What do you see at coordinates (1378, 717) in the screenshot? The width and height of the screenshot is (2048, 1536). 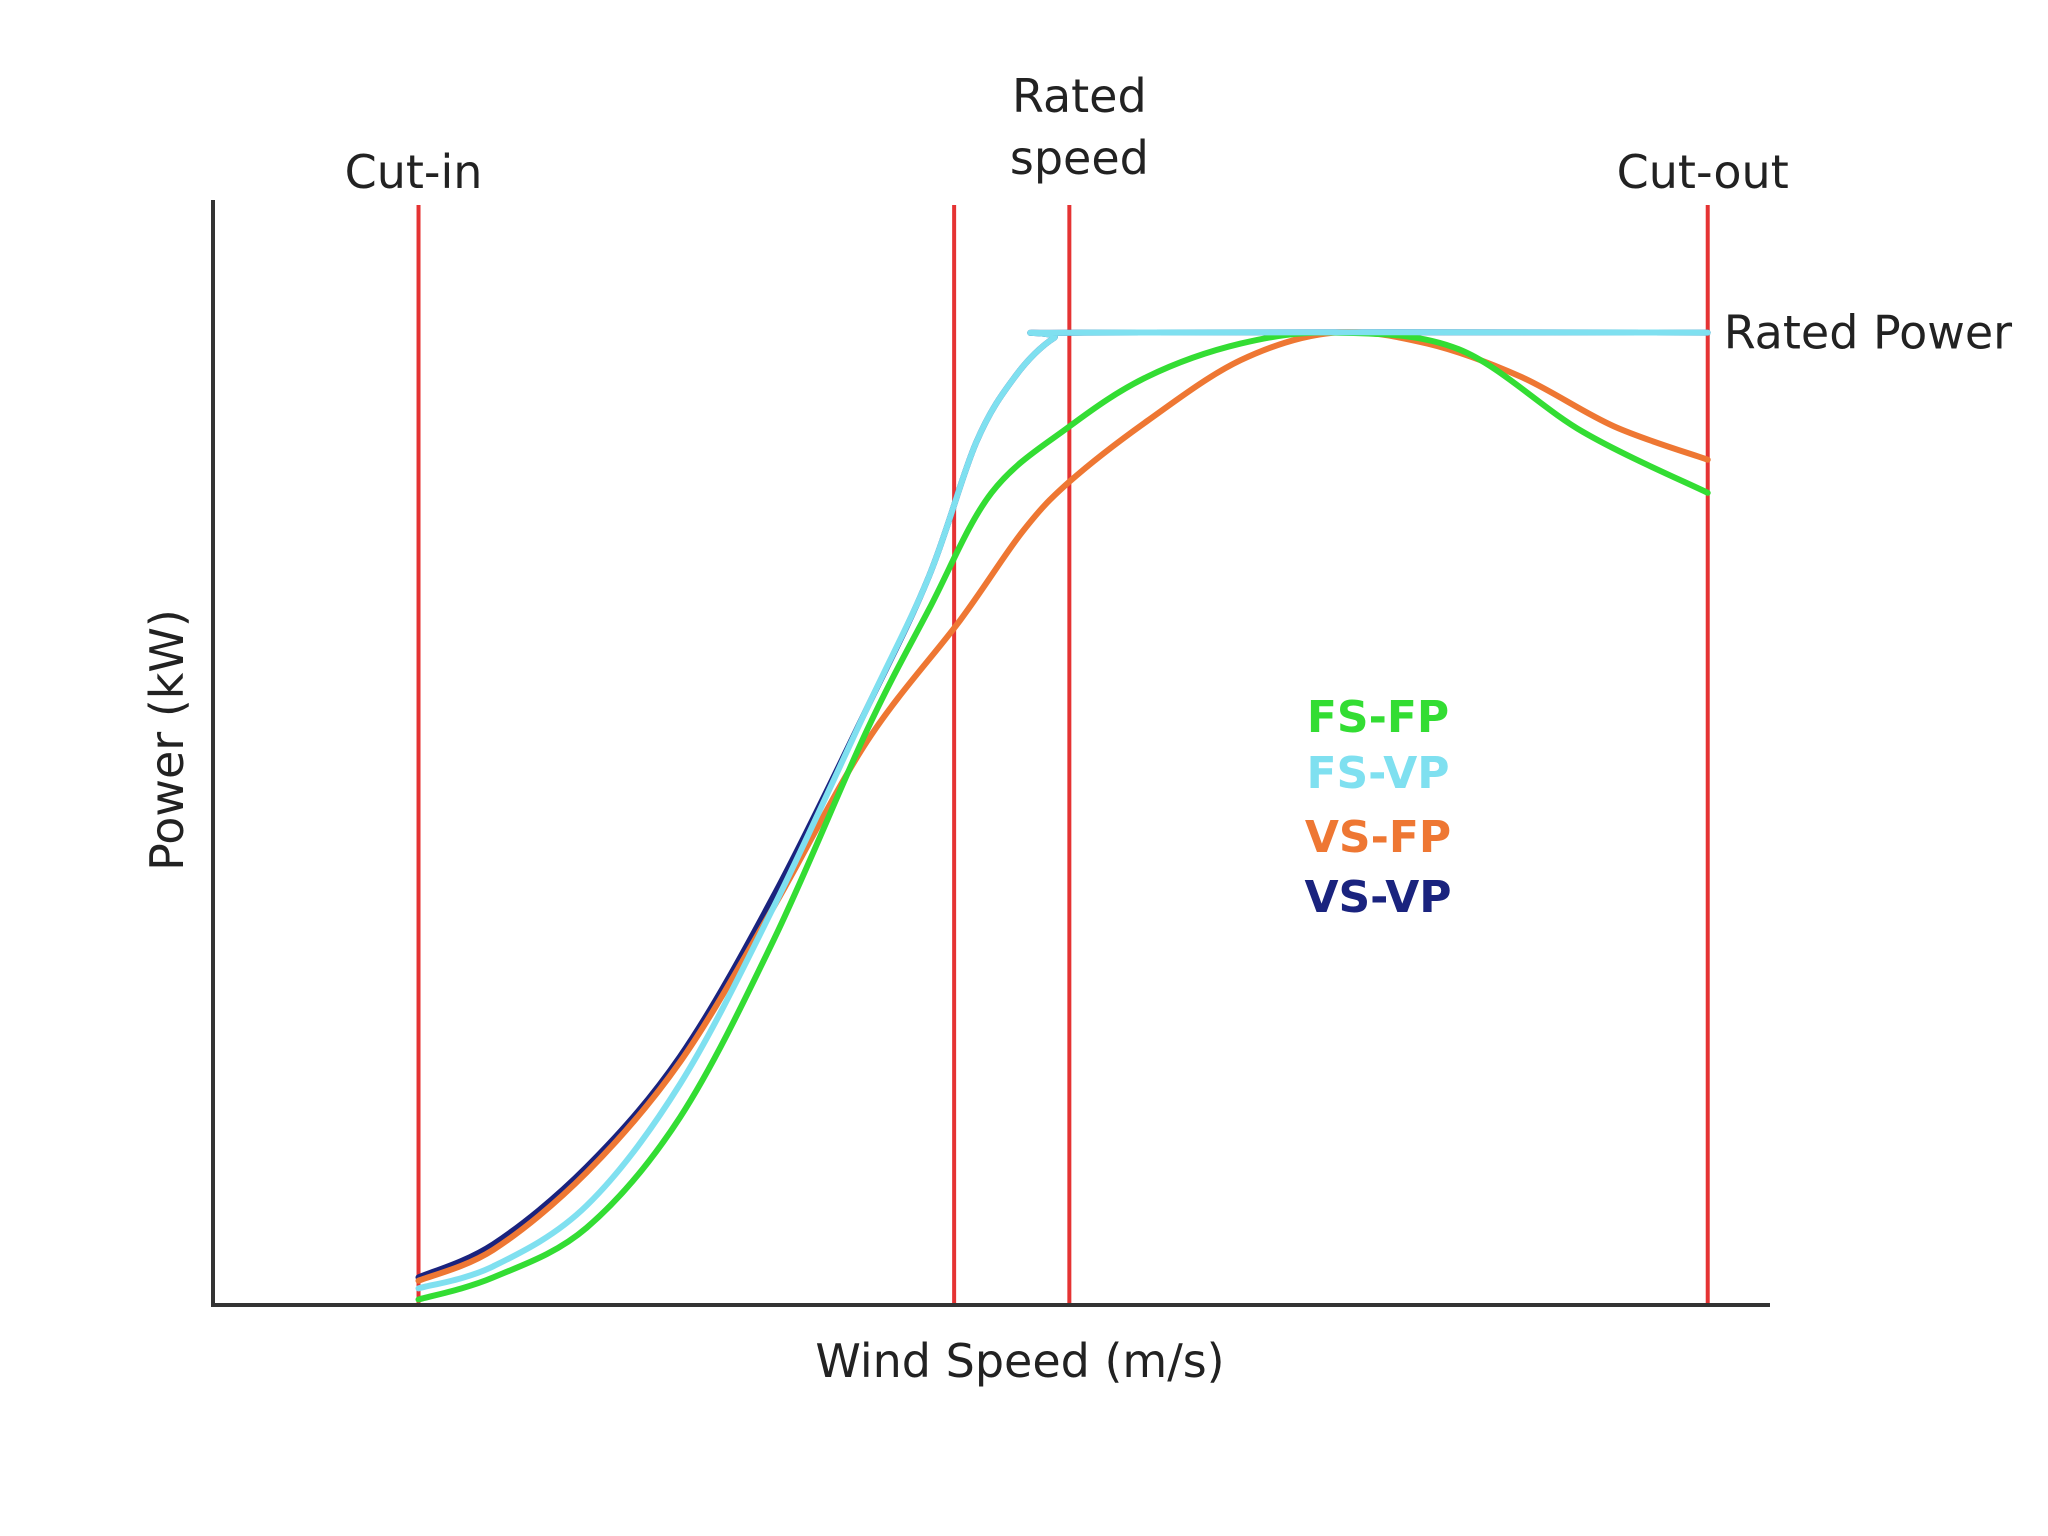 I see `legend-entry-fs-fp: FS-FP` at bounding box center [1378, 717].